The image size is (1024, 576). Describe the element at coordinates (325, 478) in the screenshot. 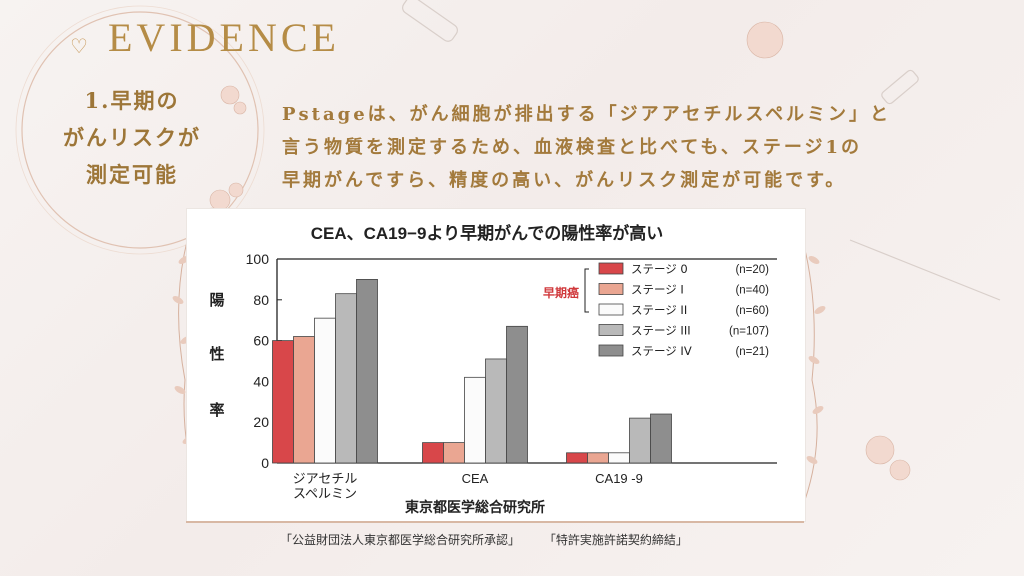

I see `x-tick-label: ジアセチル` at that location.